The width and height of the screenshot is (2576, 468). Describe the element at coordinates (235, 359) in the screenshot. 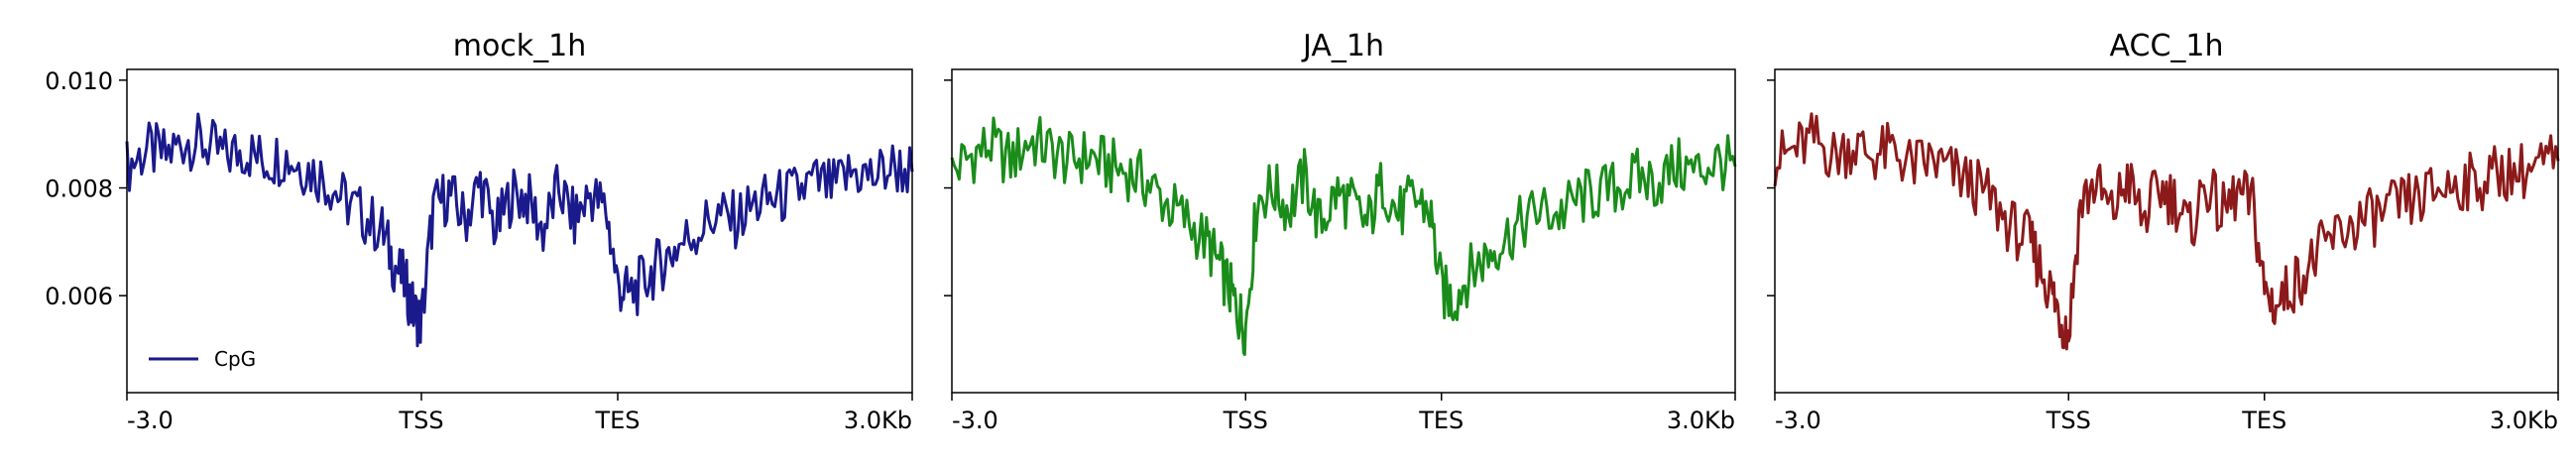

I see `legend-label: CpG` at that location.